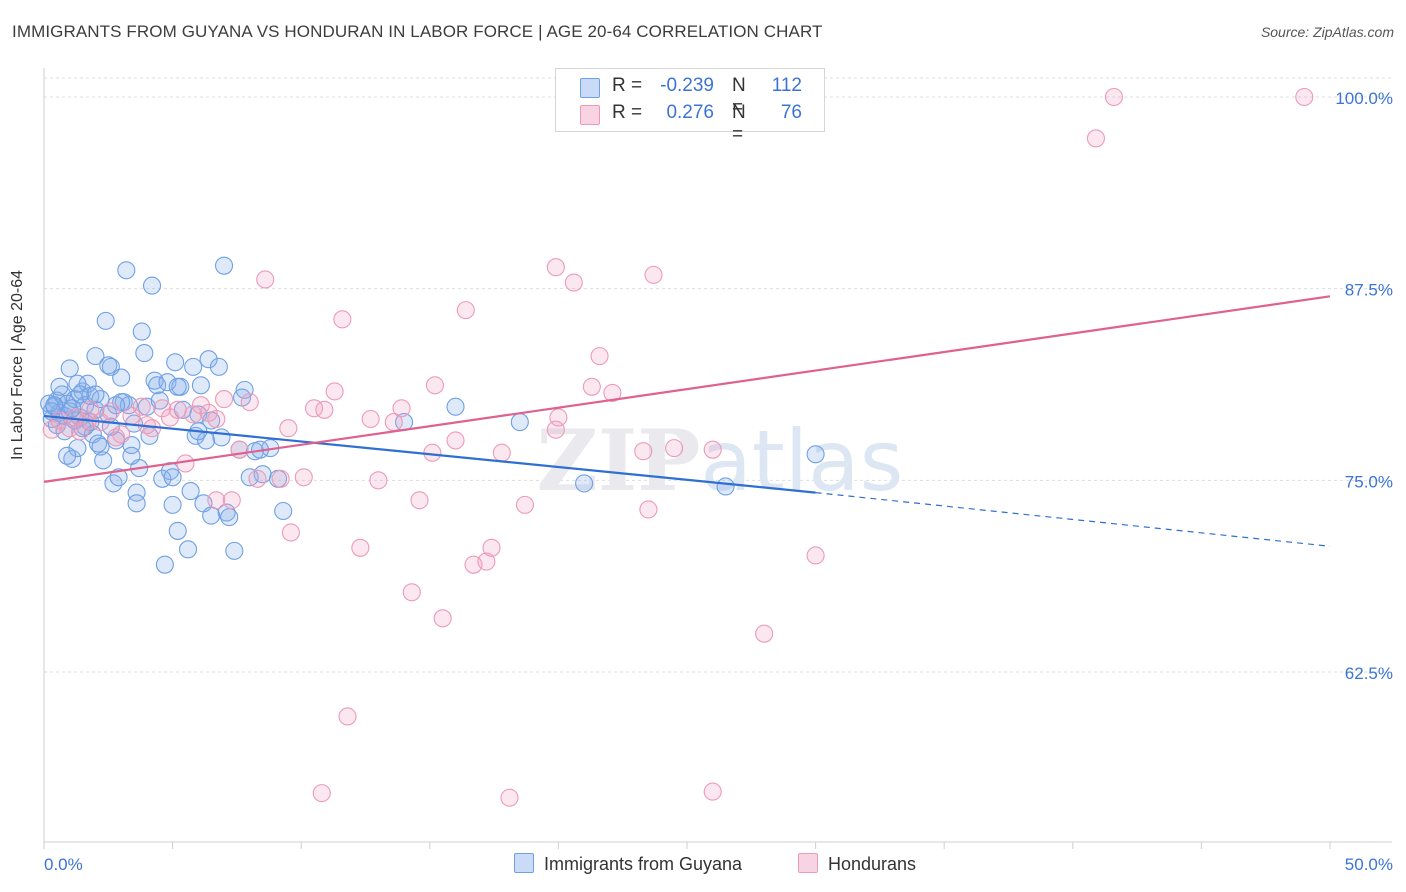 Image resolution: width=1406 pixels, height=892 pixels. What do you see at coordinates (786, 85) in the screenshot?
I see `legend-n-value: 112` at bounding box center [786, 85].